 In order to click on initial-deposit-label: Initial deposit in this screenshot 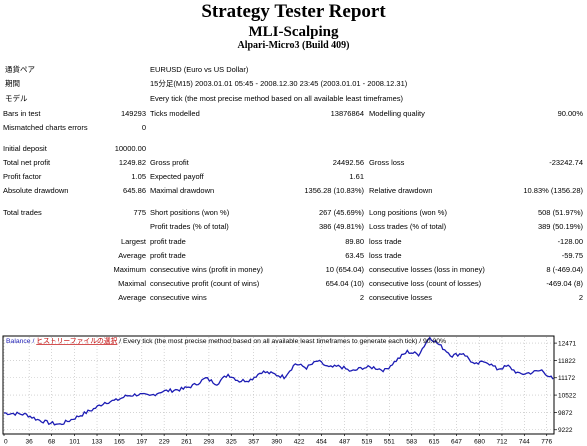, I will do `click(25, 148)`.